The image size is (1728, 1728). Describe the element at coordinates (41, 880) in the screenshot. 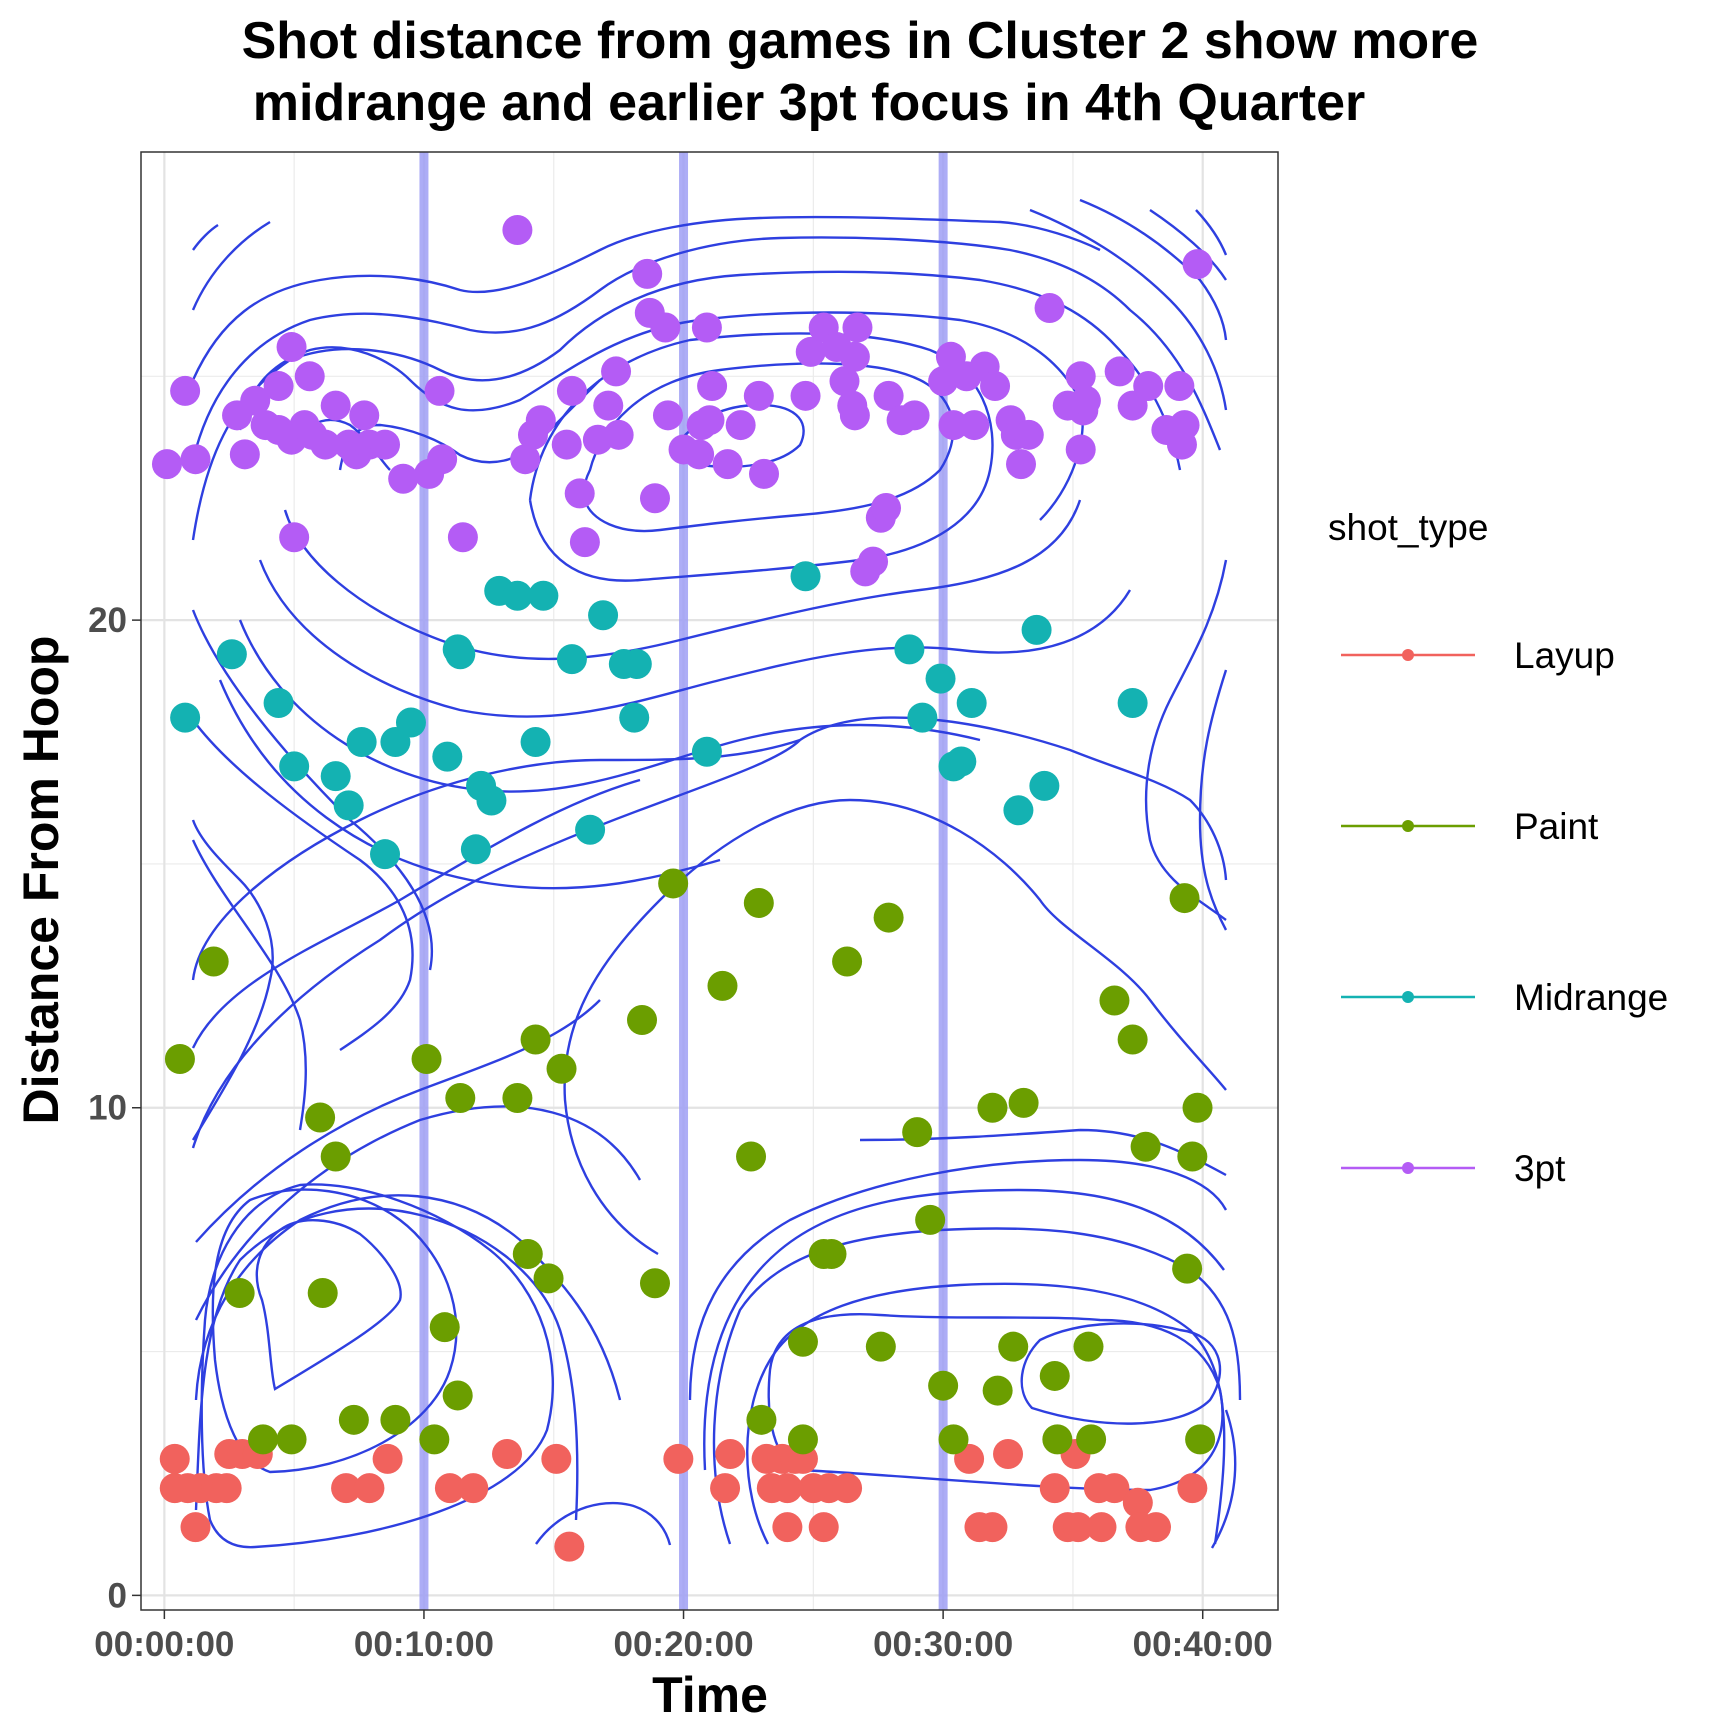

I see `y-axis-title: Distance From Hoop` at that location.